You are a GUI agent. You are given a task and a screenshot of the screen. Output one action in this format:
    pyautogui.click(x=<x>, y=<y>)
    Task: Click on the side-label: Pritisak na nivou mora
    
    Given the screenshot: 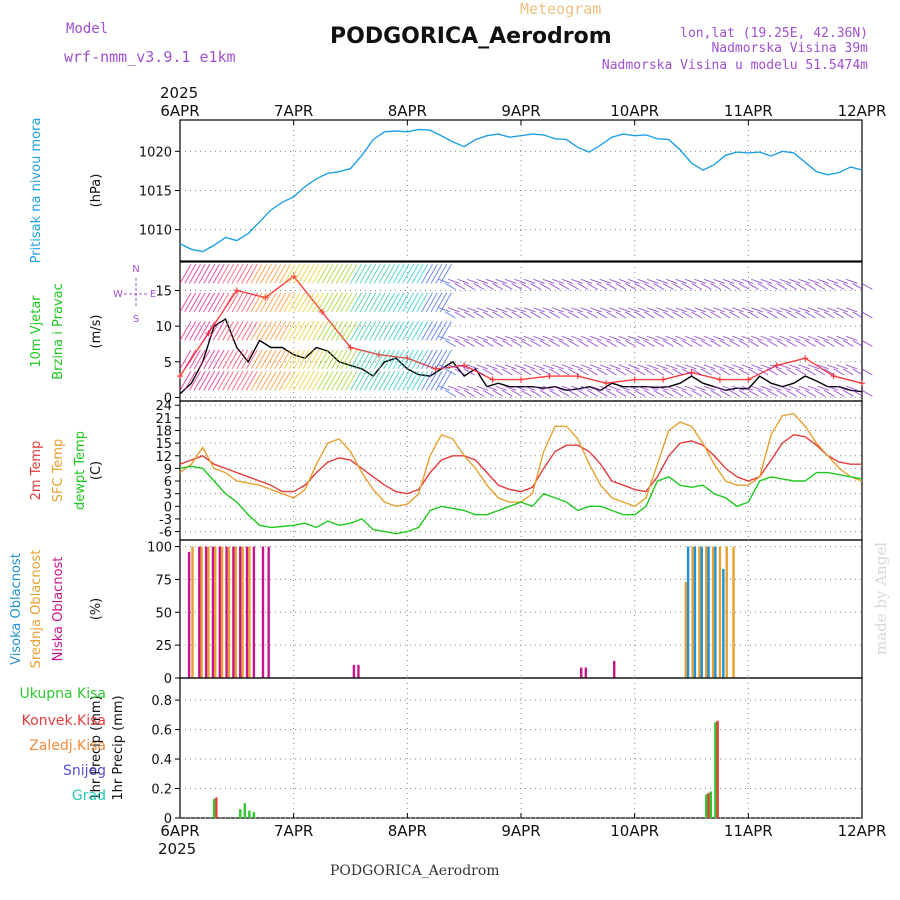 What is the action you would take?
    pyautogui.click(x=36, y=191)
    